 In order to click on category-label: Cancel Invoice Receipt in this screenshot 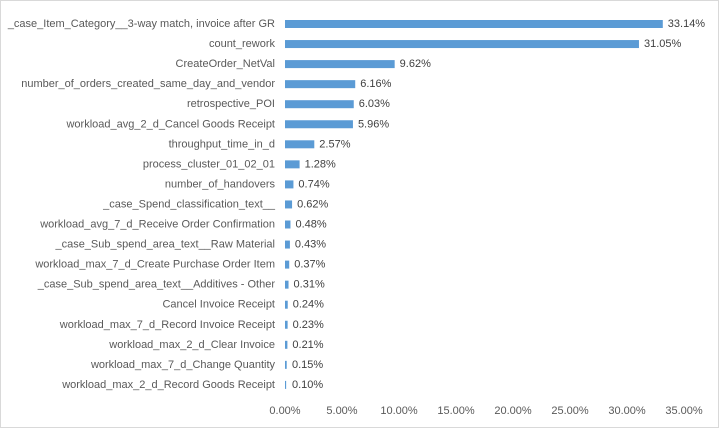, I will do `click(218, 305)`.